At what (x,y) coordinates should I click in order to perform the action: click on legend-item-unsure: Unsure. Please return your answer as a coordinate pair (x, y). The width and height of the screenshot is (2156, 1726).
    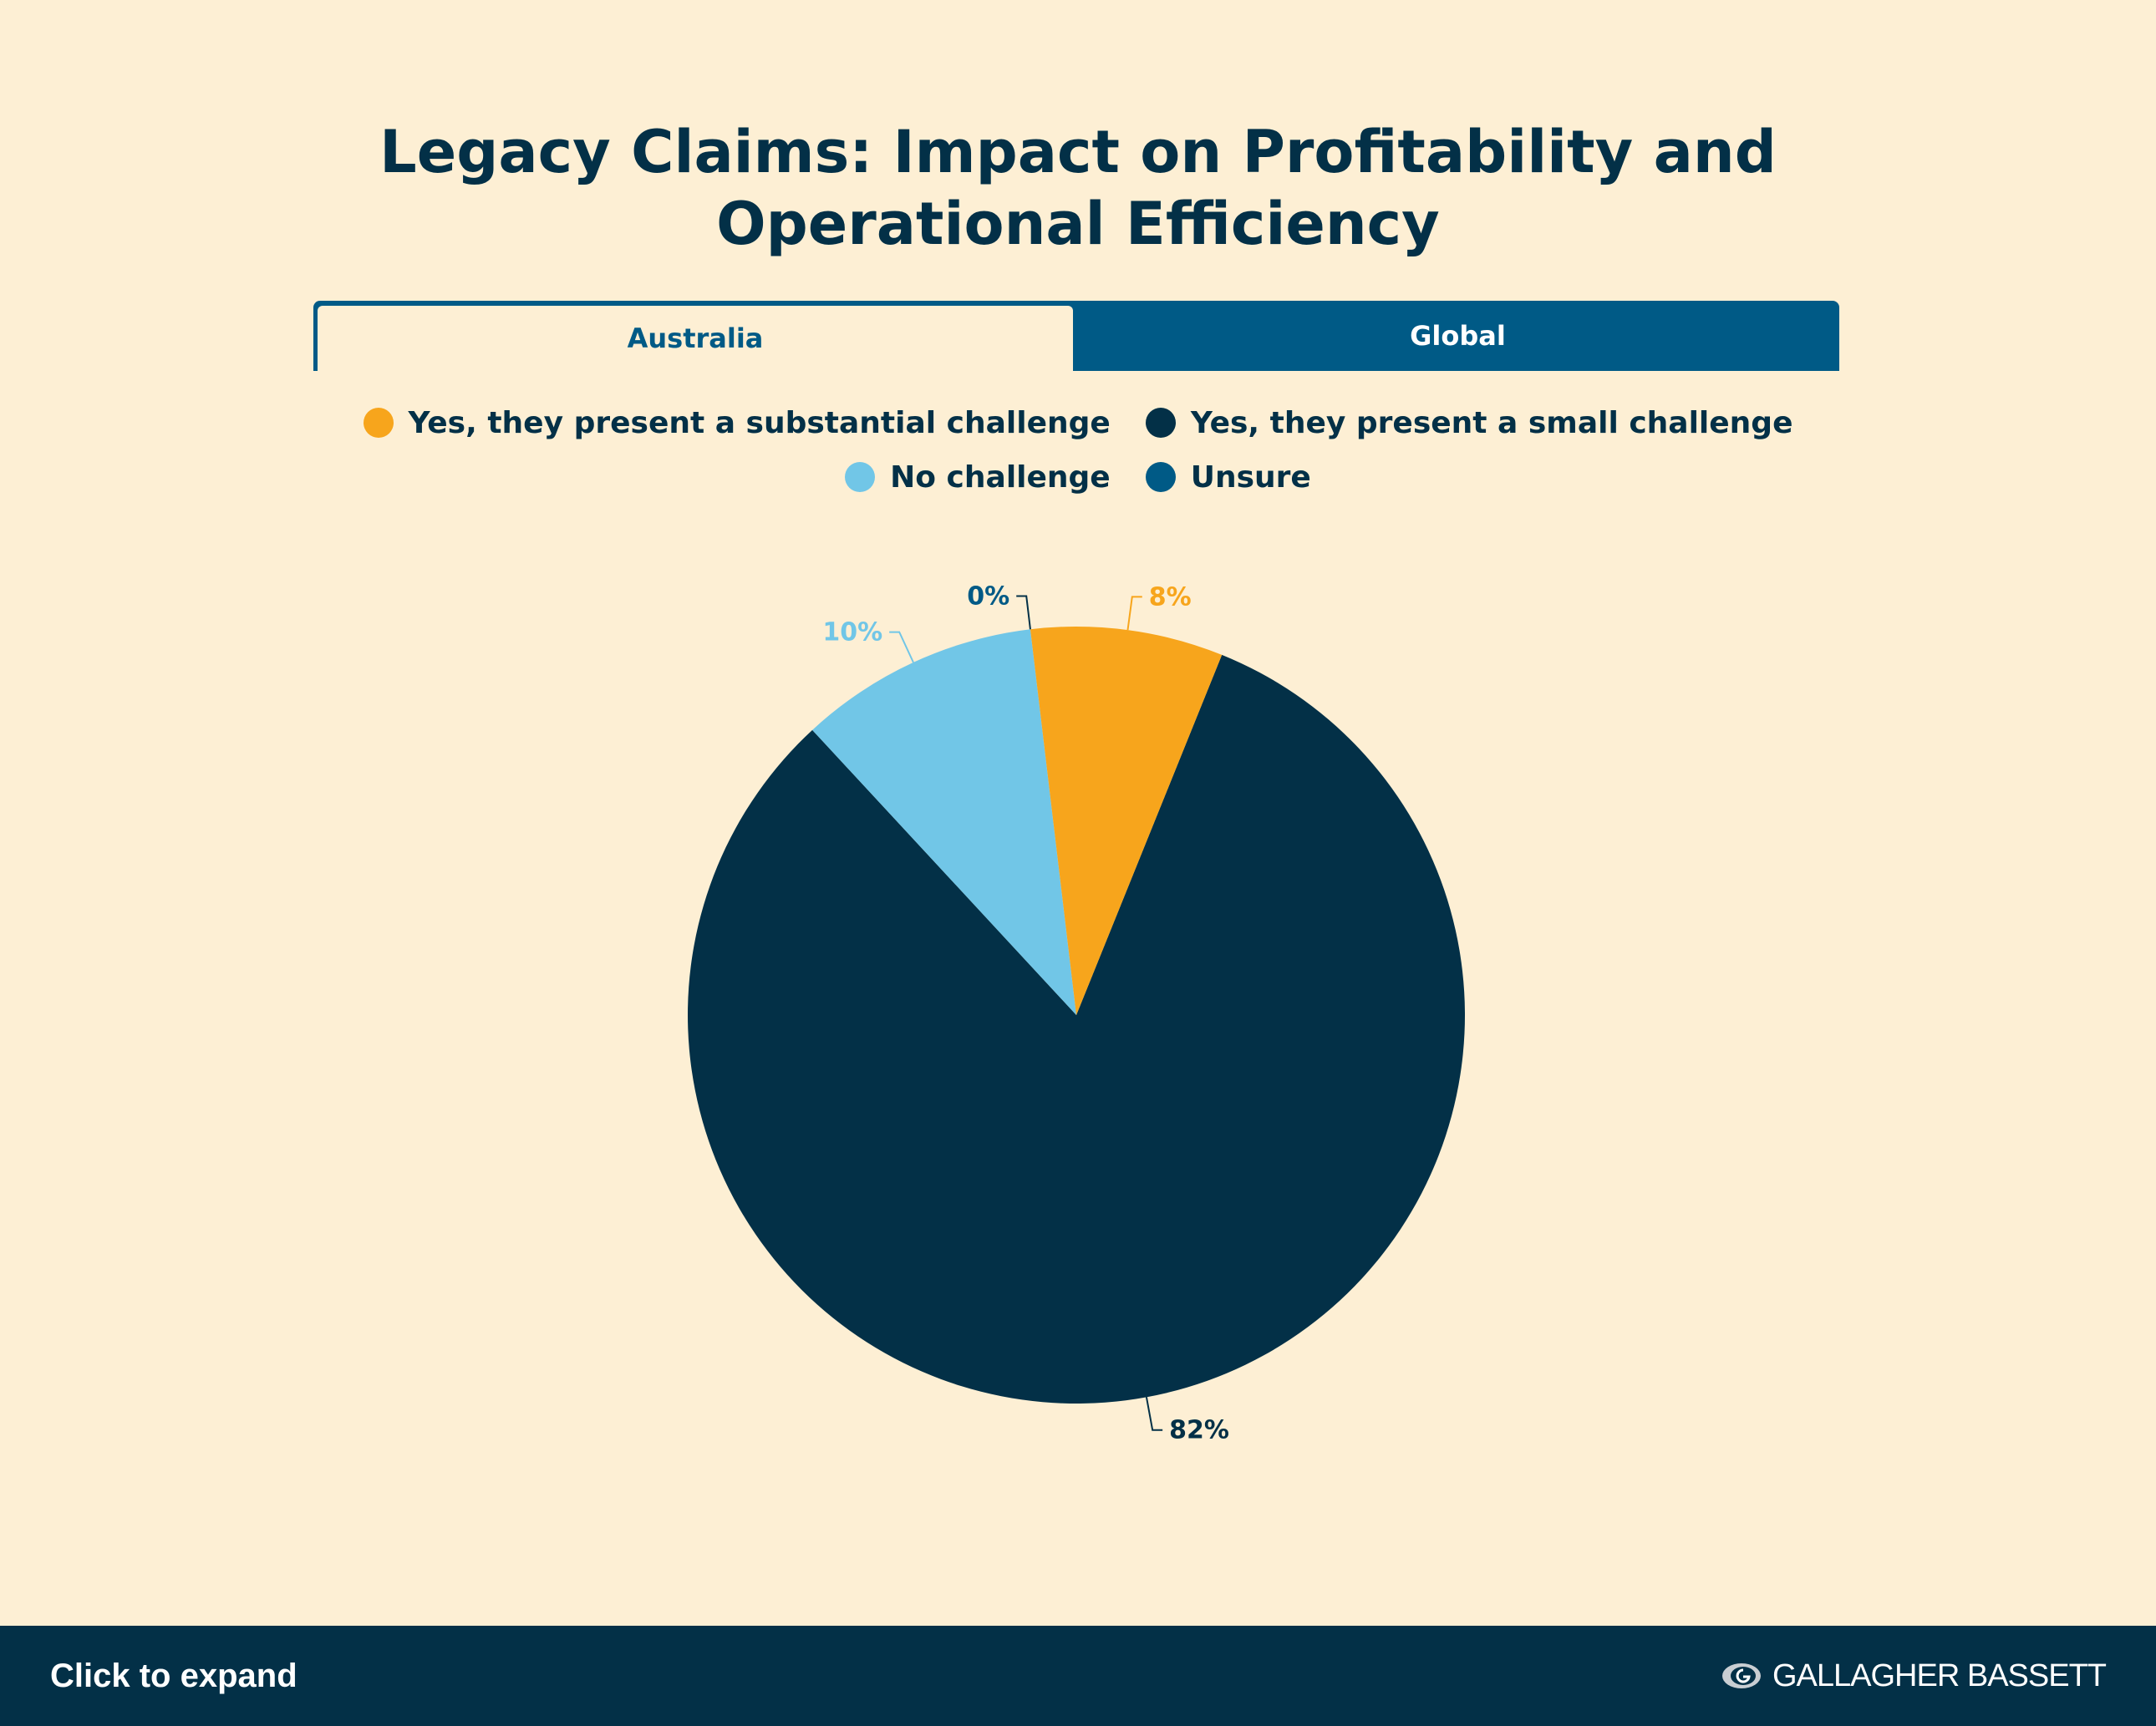
    Looking at the image, I should click on (1228, 477).